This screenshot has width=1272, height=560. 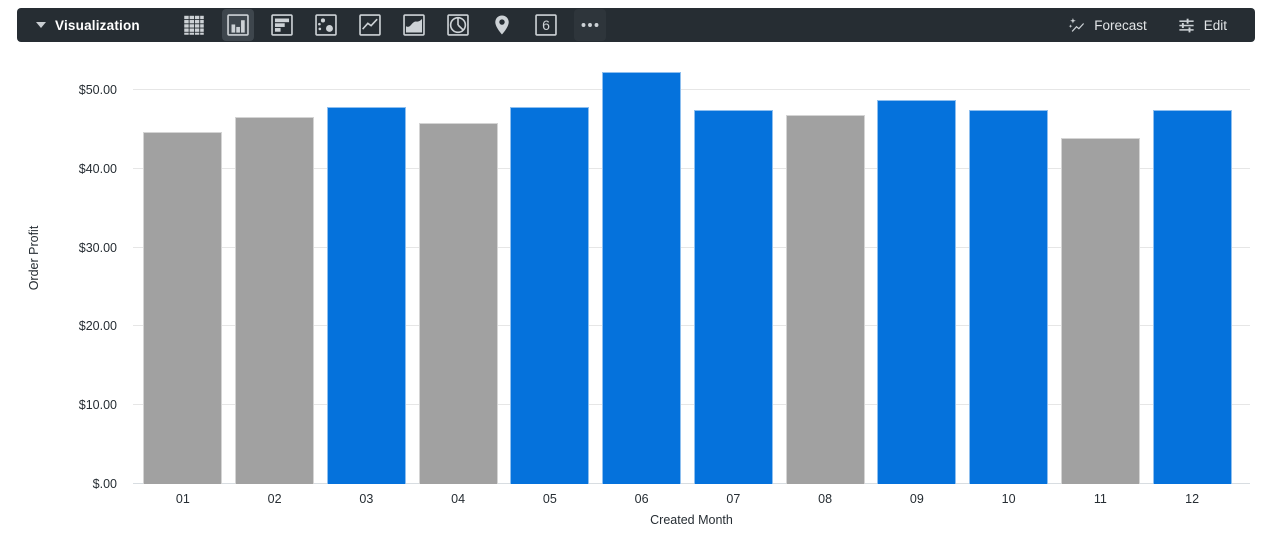 I want to click on x-tick-label-09: 09, so click(x=916, y=499).